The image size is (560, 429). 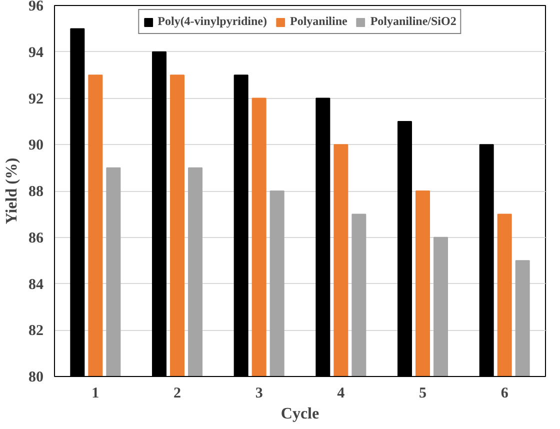 I want to click on y-axis-title: Yield (%), so click(x=12, y=191).